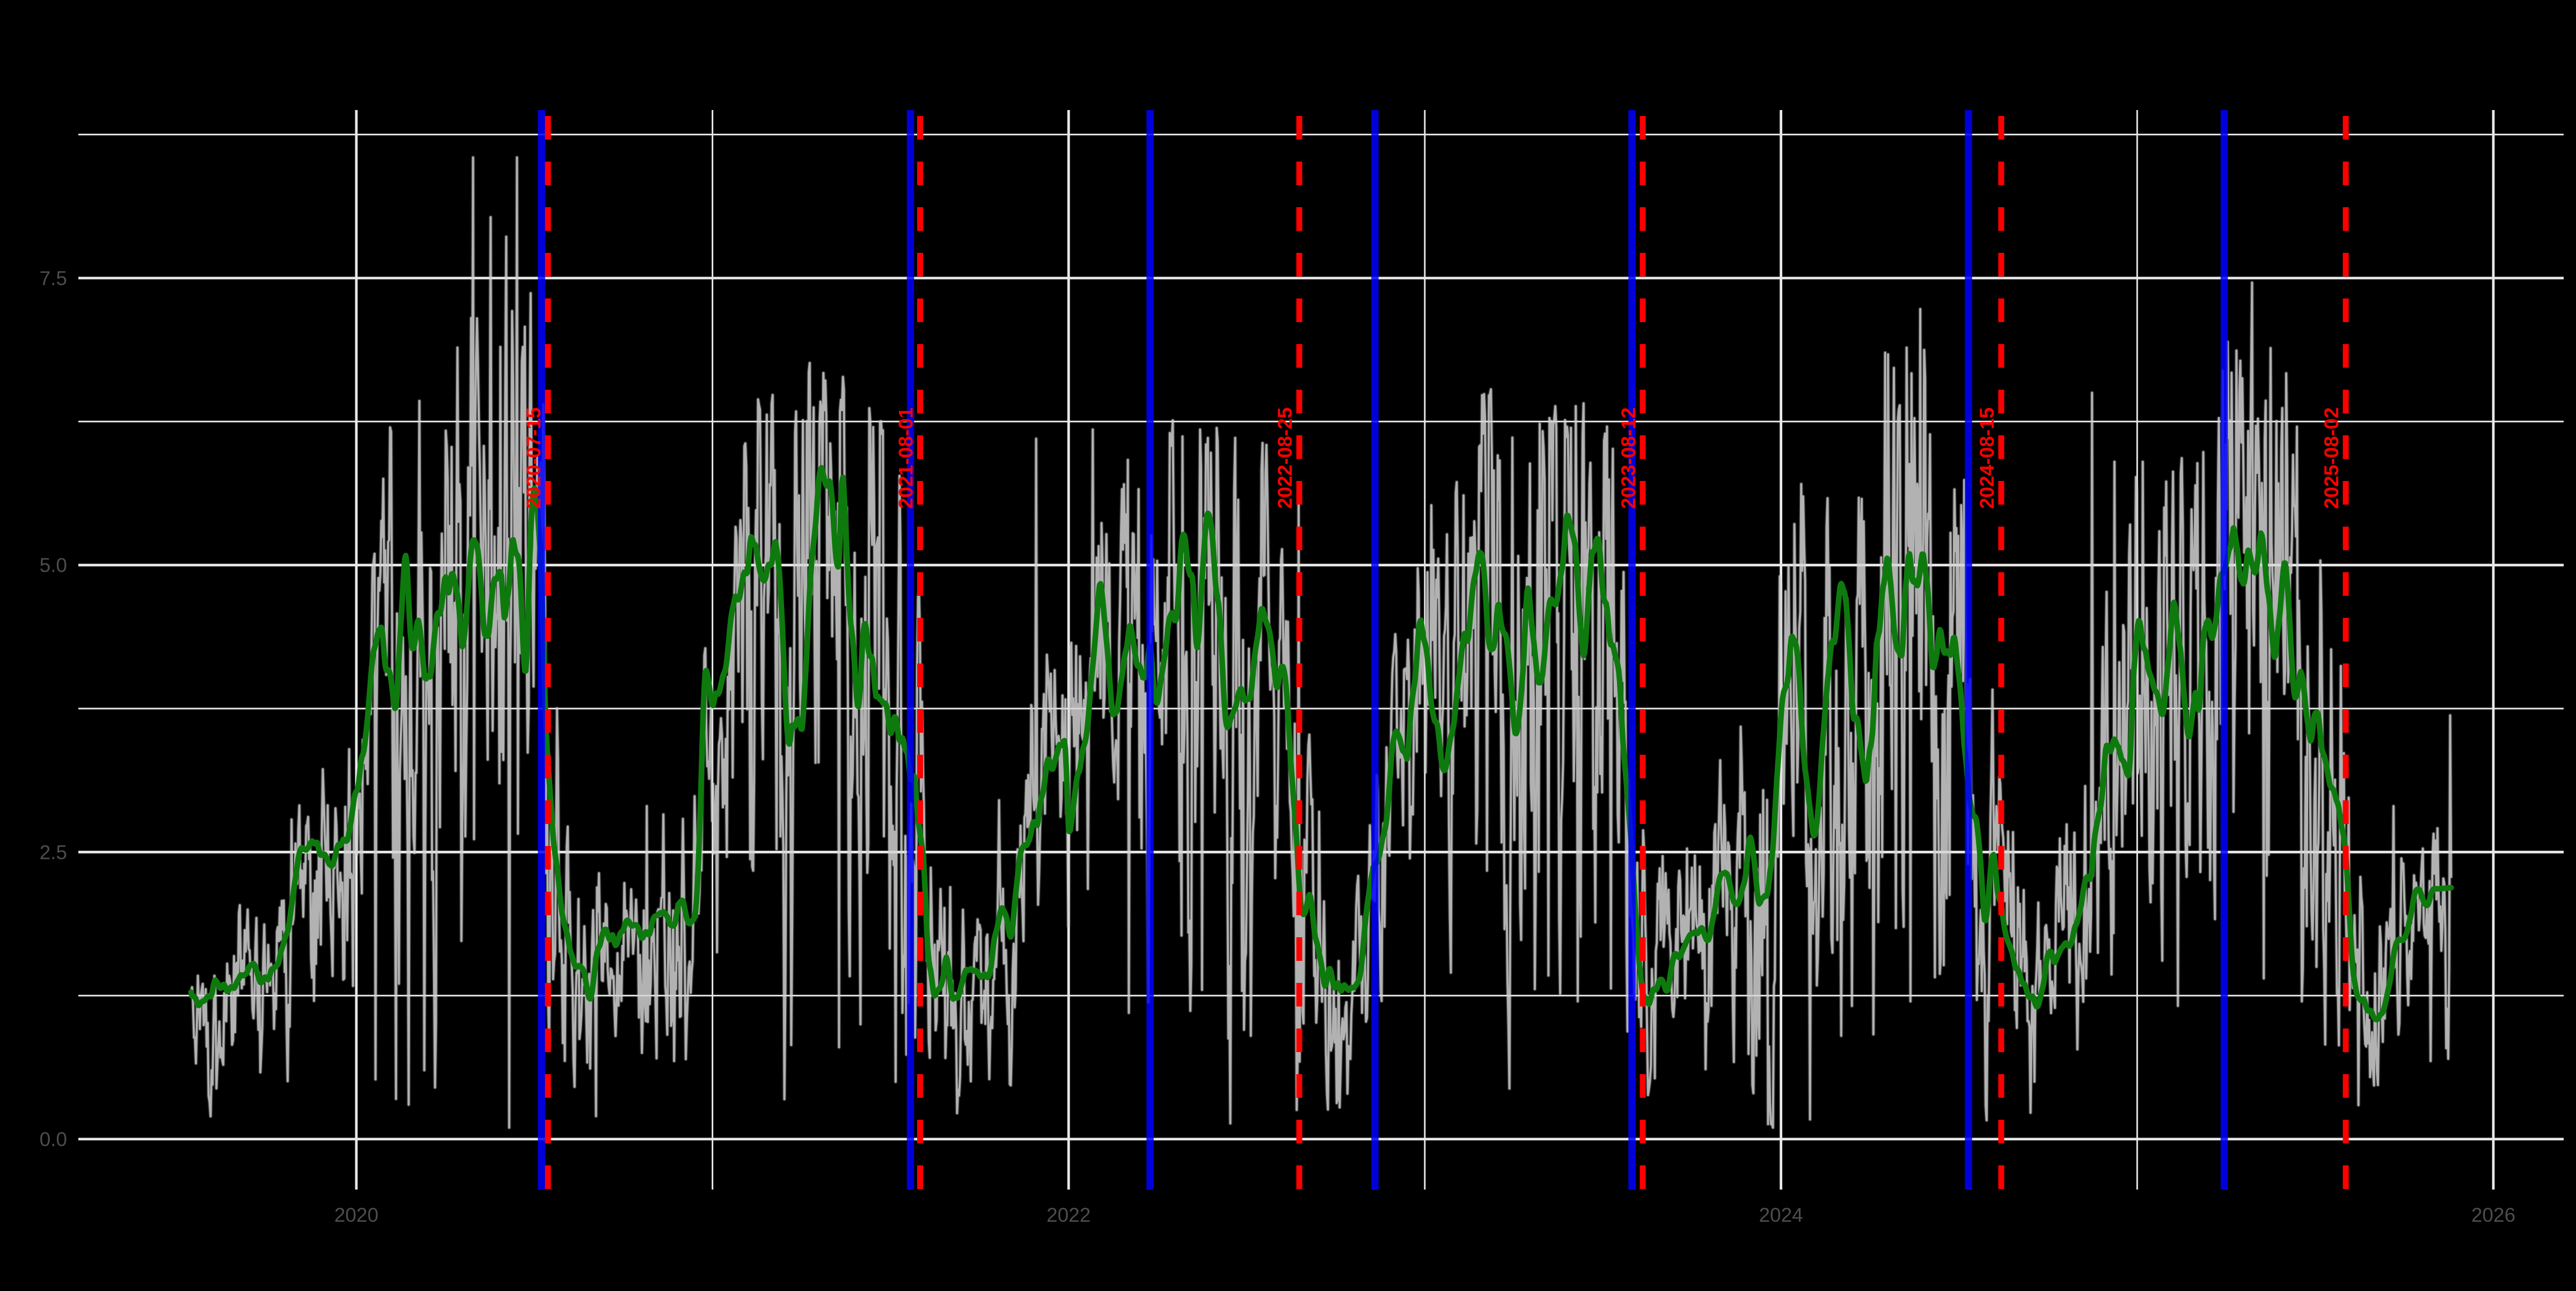  I want to click on svg-text: 2025-08-02, so click(2332, 458).